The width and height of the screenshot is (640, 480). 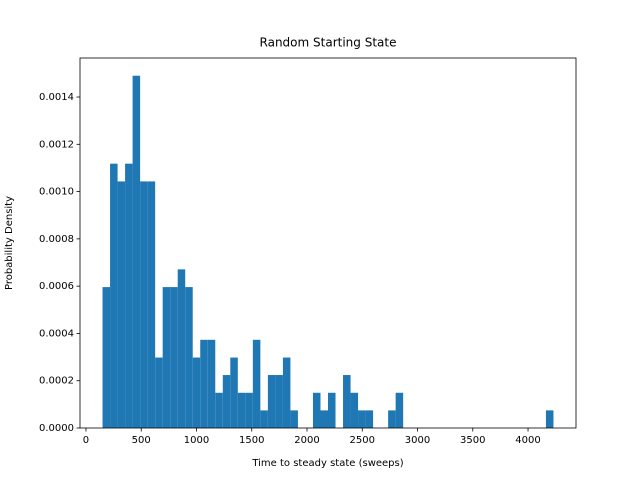 I want to click on chart-title: Random Starting State, so click(x=328, y=43).